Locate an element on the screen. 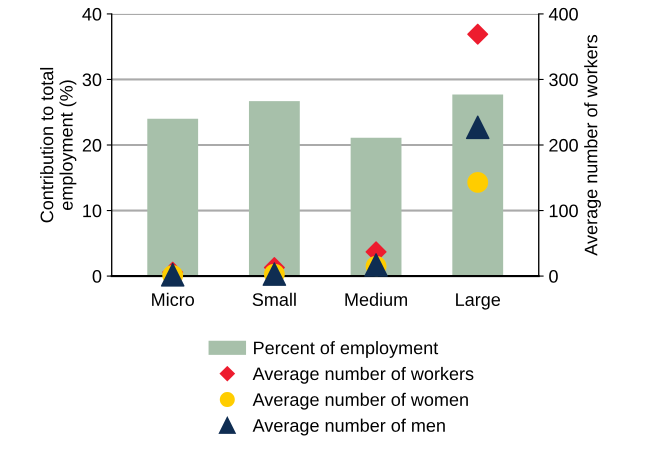 The image size is (657, 464). y2-tick-label: 0 is located at coordinates (553, 276).